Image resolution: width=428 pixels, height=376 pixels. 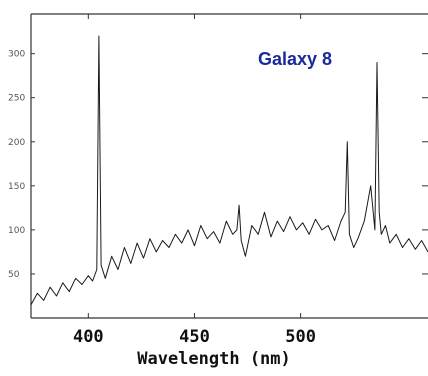 What do you see at coordinates (214, 359) in the screenshot?
I see `x-axis-label: Wavelength (nm)` at bounding box center [214, 359].